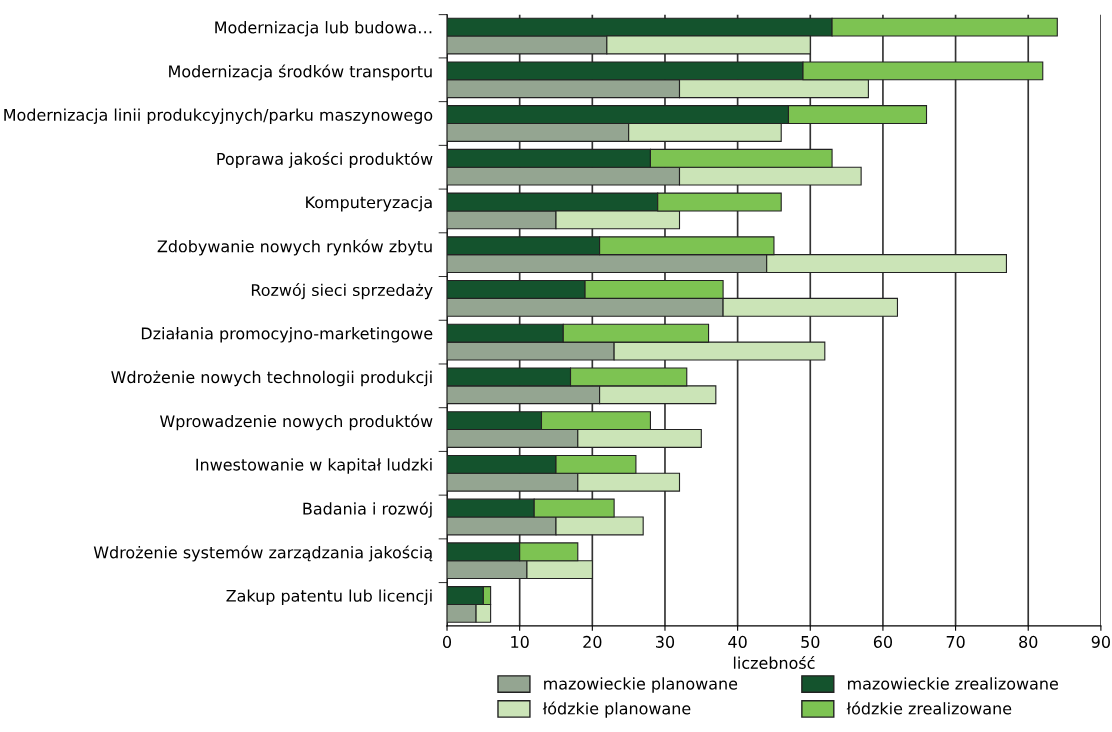 Image resolution: width=1112 pixels, height=732 pixels. Describe the element at coordinates (953, 683) in the screenshot. I see `legend-label: mazowieckie zrealizowane` at that location.